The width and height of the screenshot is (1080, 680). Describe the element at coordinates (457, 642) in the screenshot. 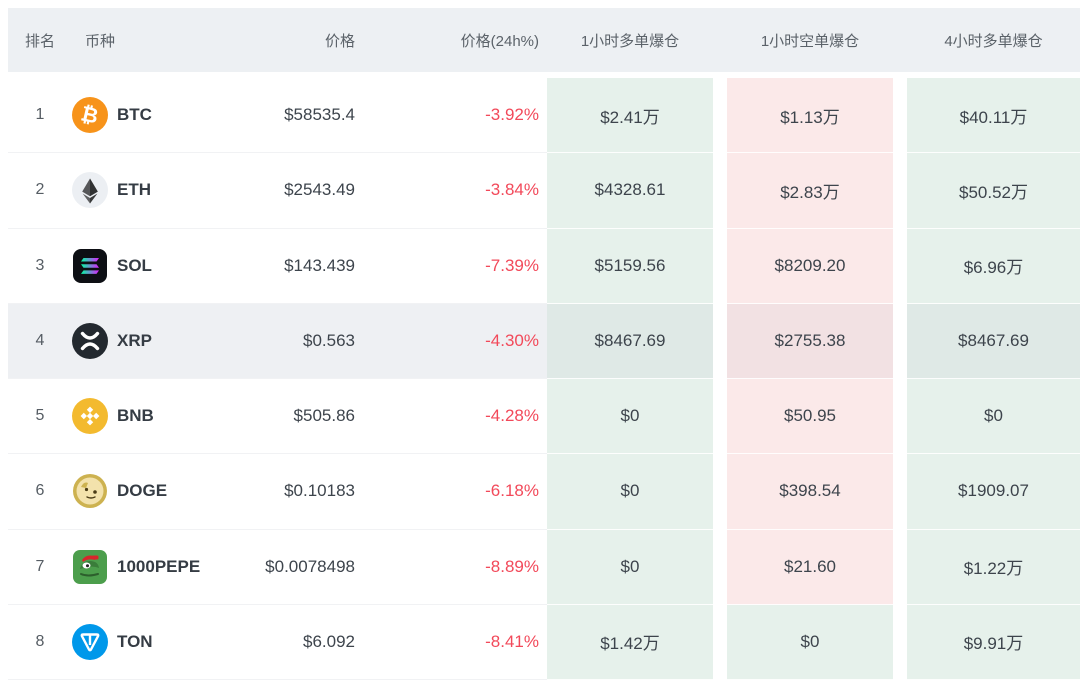

I see `change-24h-value: -8.41%` at that location.